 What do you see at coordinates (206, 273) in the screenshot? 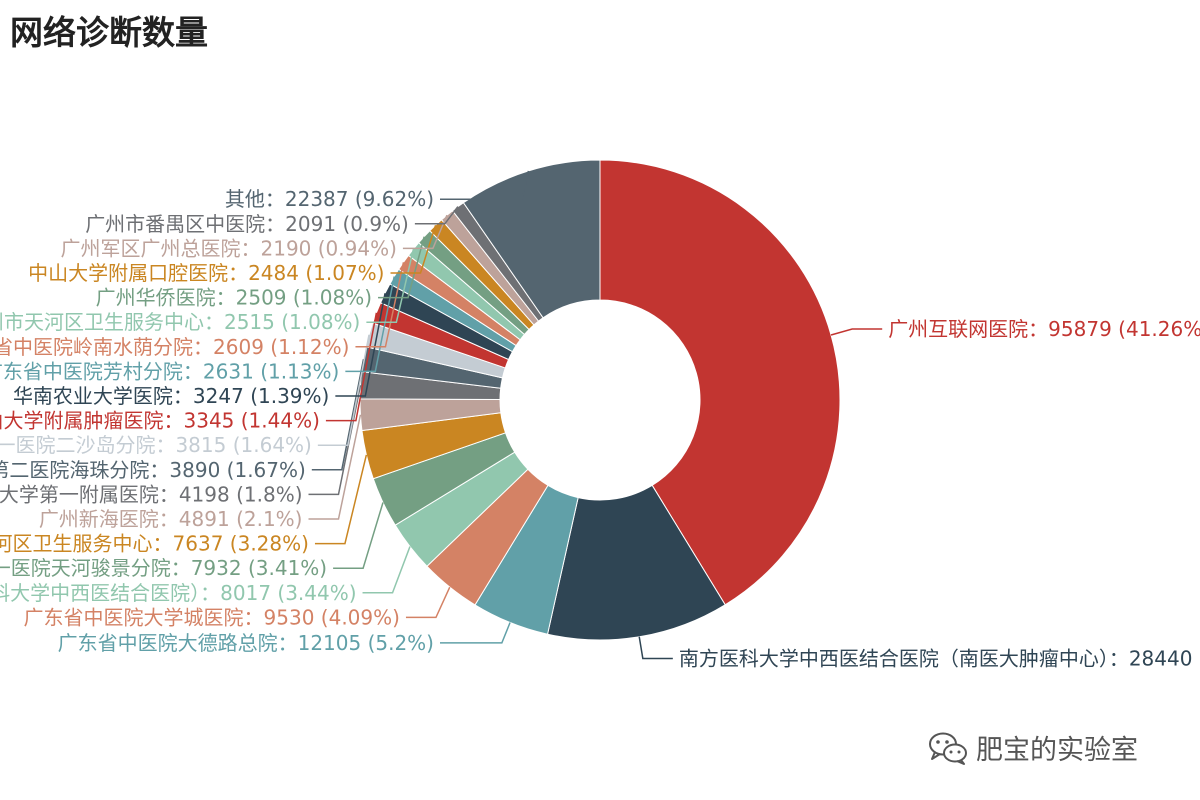
I see `slice-label-17: 中山大学附属口腔医院：2484 (1.07%)` at bounding box center [206, 273].